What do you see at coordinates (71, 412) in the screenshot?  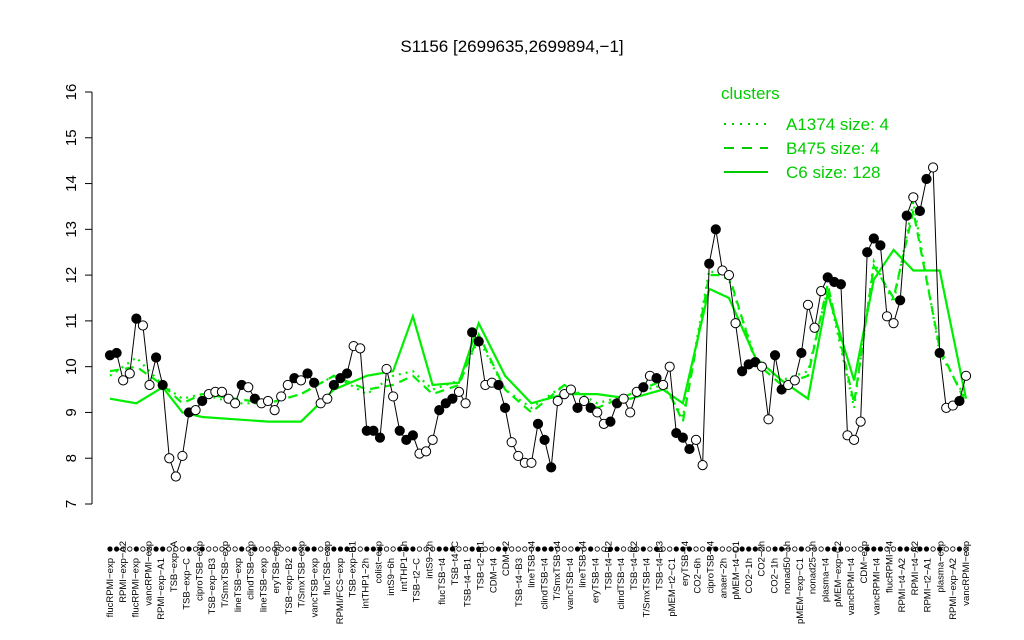 I see `y-tick-label: 9` at bounding box center [71, 412].